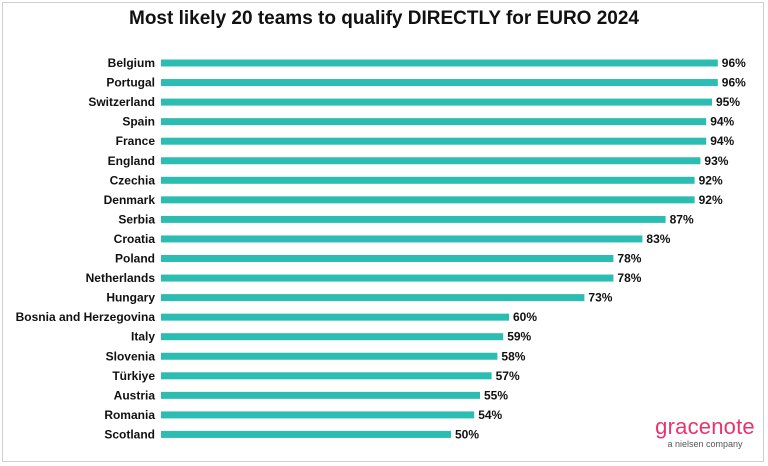 This screenshot has height=466, width=768. What do you see at coordinates (130, 200) in the screenshot?
I see `category-label: Denmark` at bounding box center [130, 200].